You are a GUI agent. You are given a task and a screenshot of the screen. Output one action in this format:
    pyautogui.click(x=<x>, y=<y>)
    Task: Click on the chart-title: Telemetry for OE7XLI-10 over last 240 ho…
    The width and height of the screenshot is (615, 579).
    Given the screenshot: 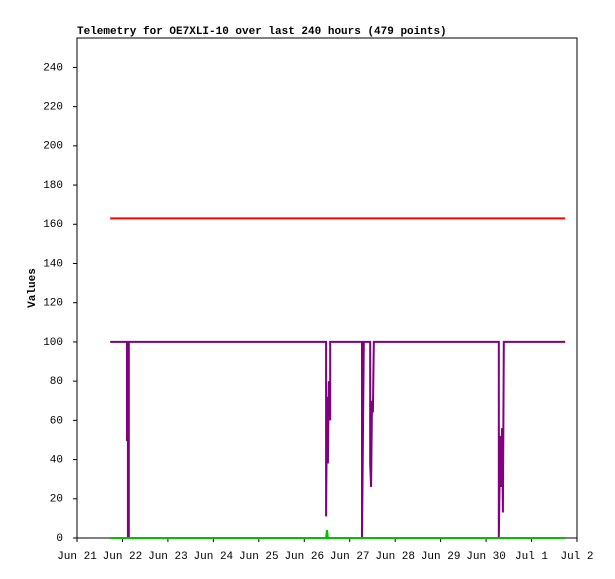 What is the action you would take?
    pyautogui.click(x=262, y=32)
    